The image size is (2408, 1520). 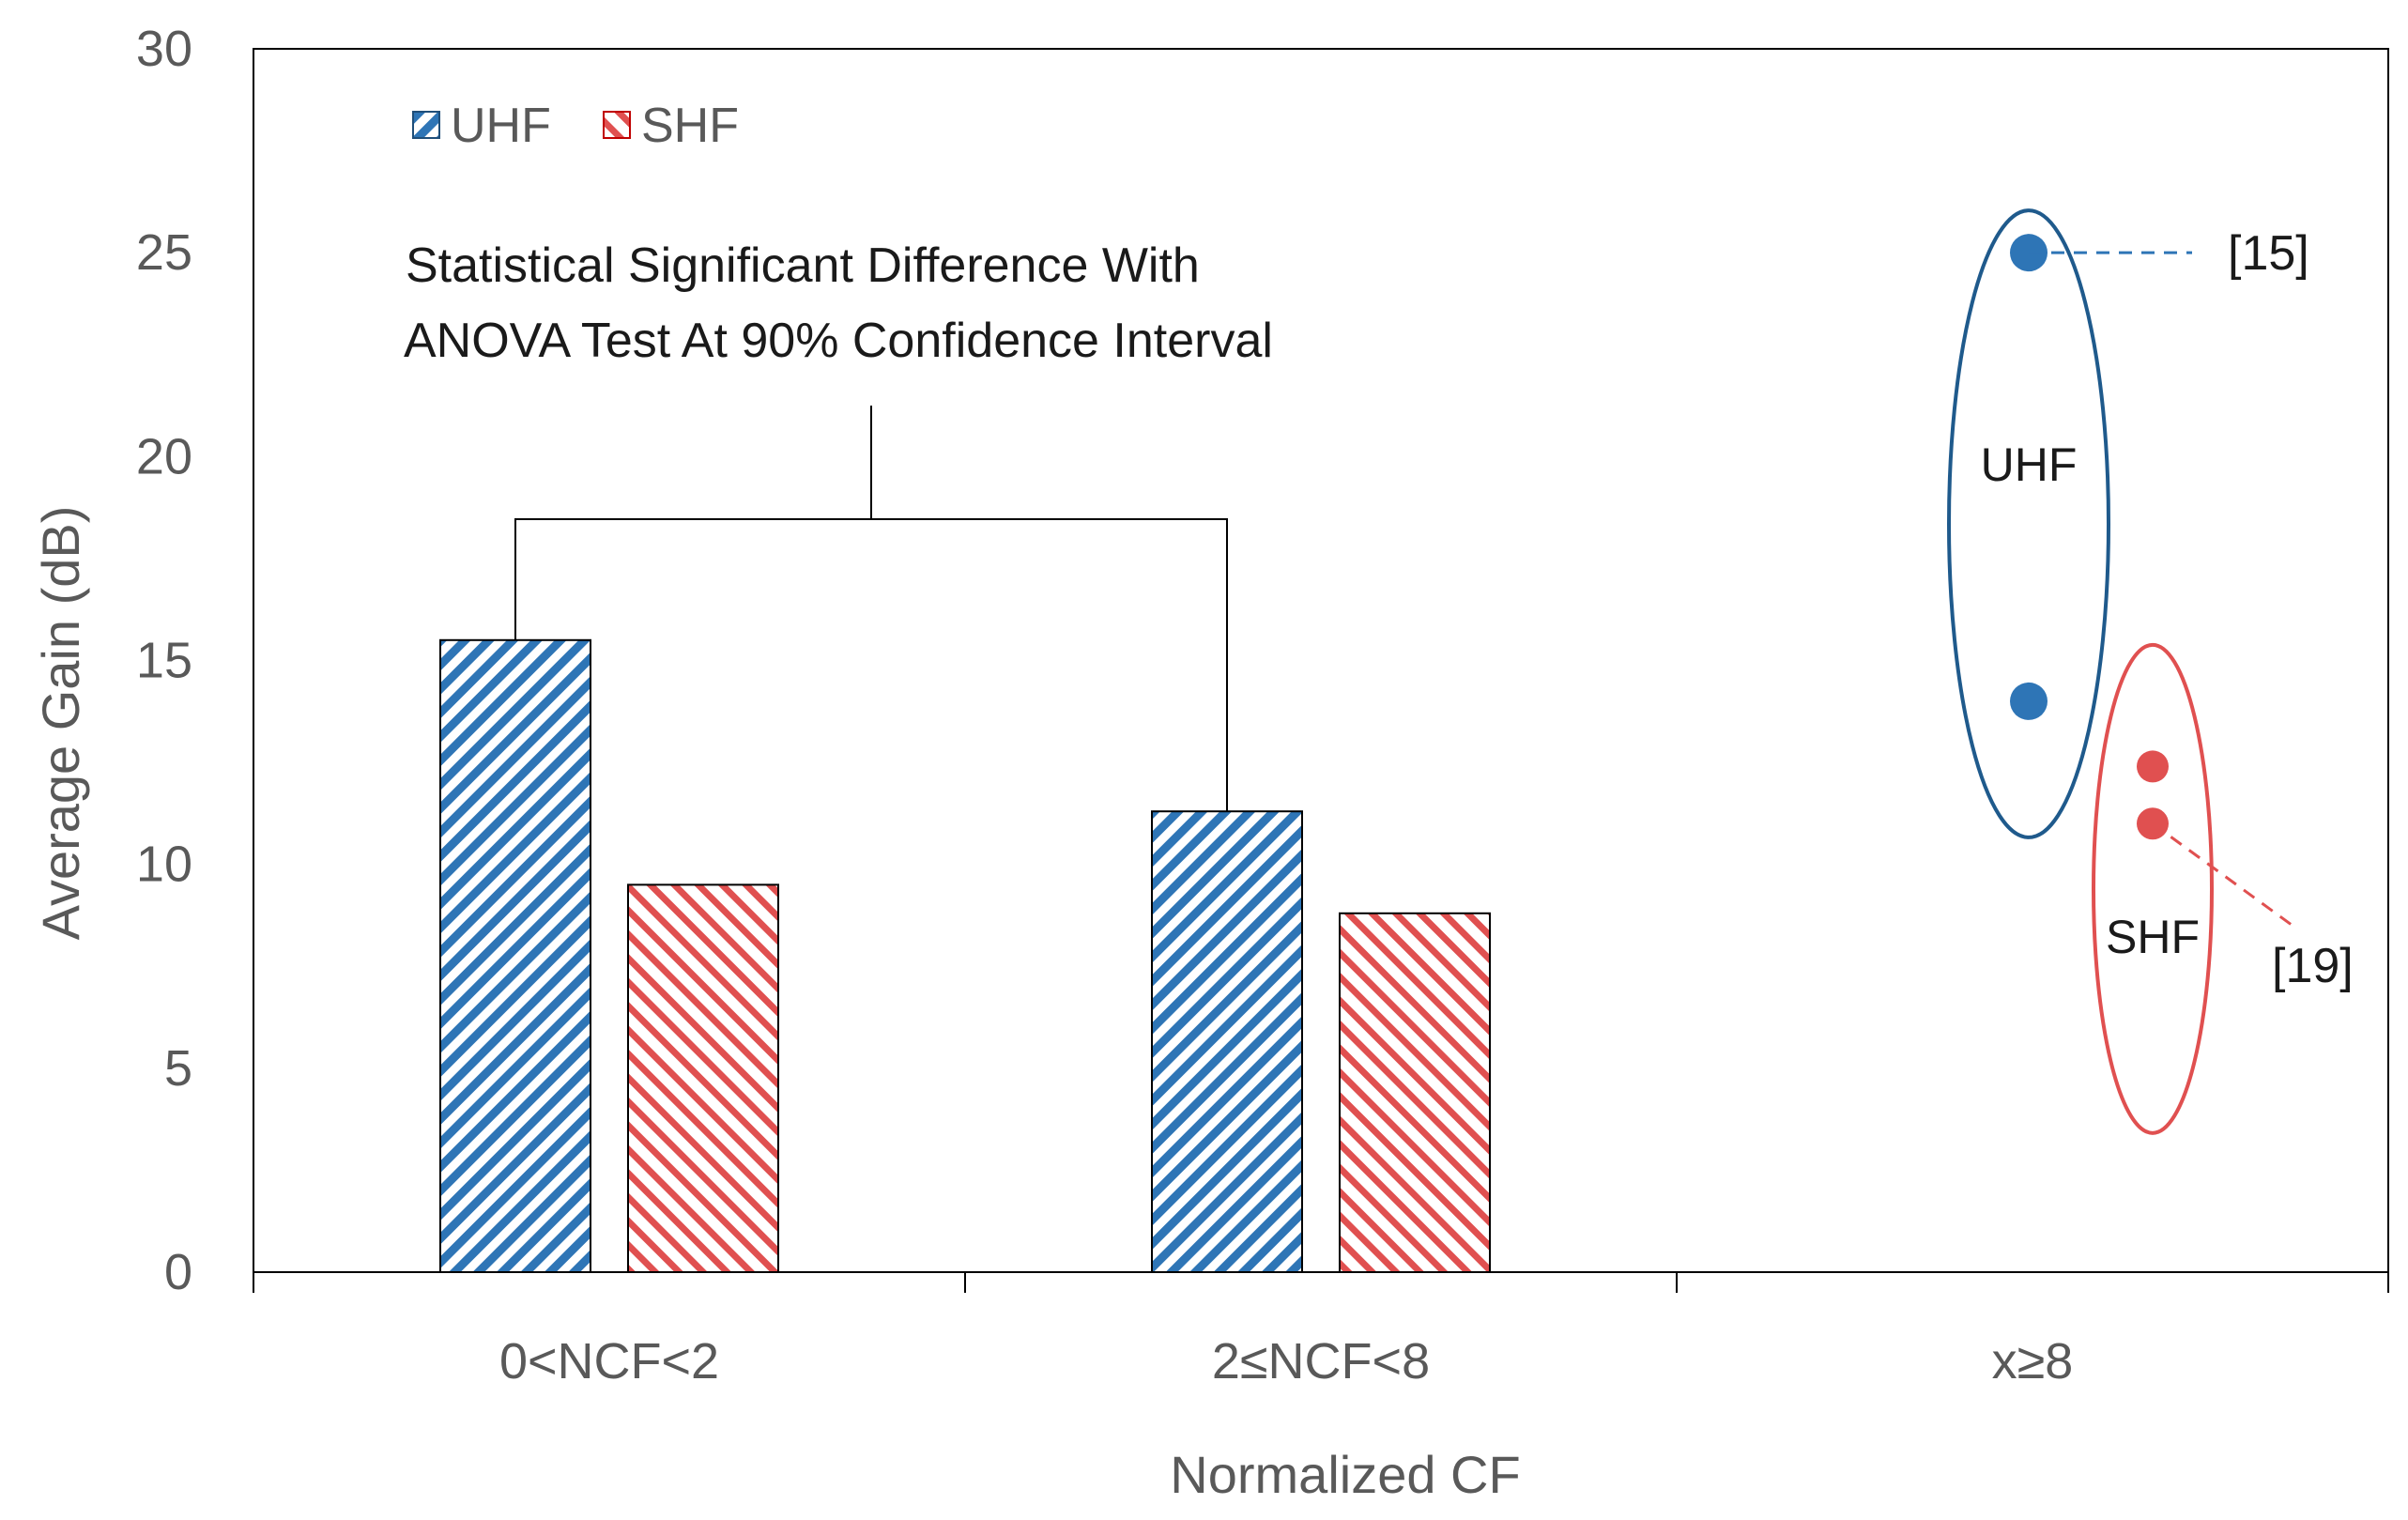 What do you see at coordinates (2033, 1361) in the screenshot?
I see `x-tick-label-2: x≥8` at bounding box center [2033, 1361].